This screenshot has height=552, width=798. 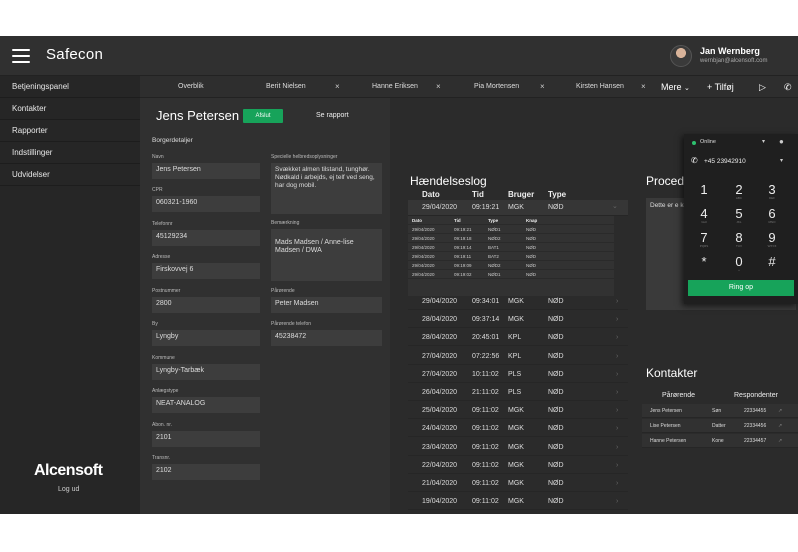 I want to click on phone-number-input: +45 23942910, so click(x=725, y=161).